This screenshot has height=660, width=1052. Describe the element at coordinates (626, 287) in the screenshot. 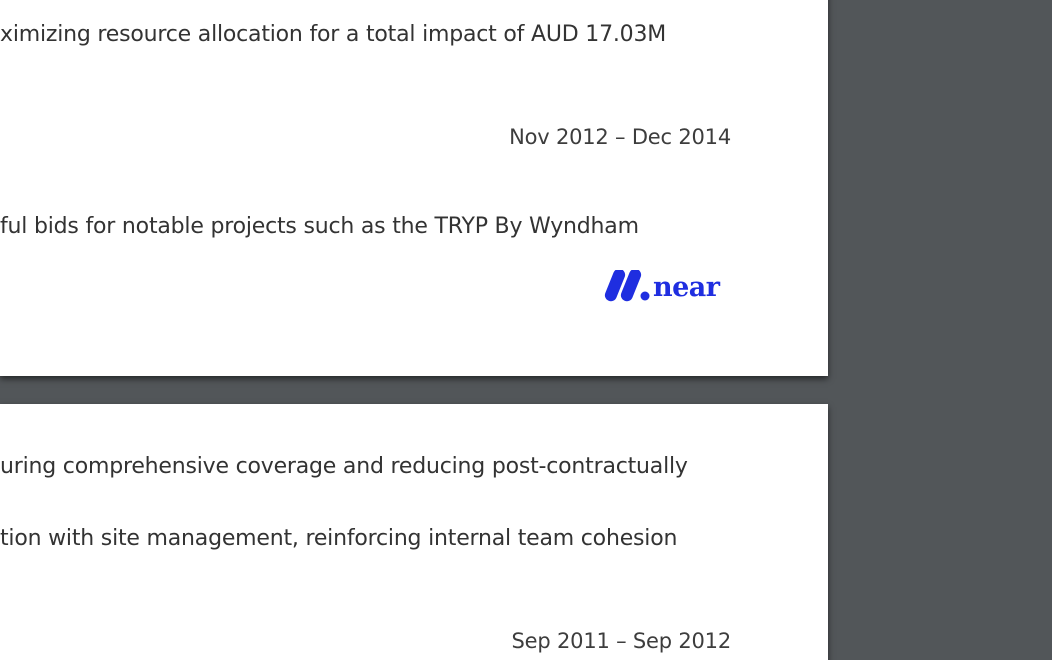

I see `near-logo-mark-icon` at that location.